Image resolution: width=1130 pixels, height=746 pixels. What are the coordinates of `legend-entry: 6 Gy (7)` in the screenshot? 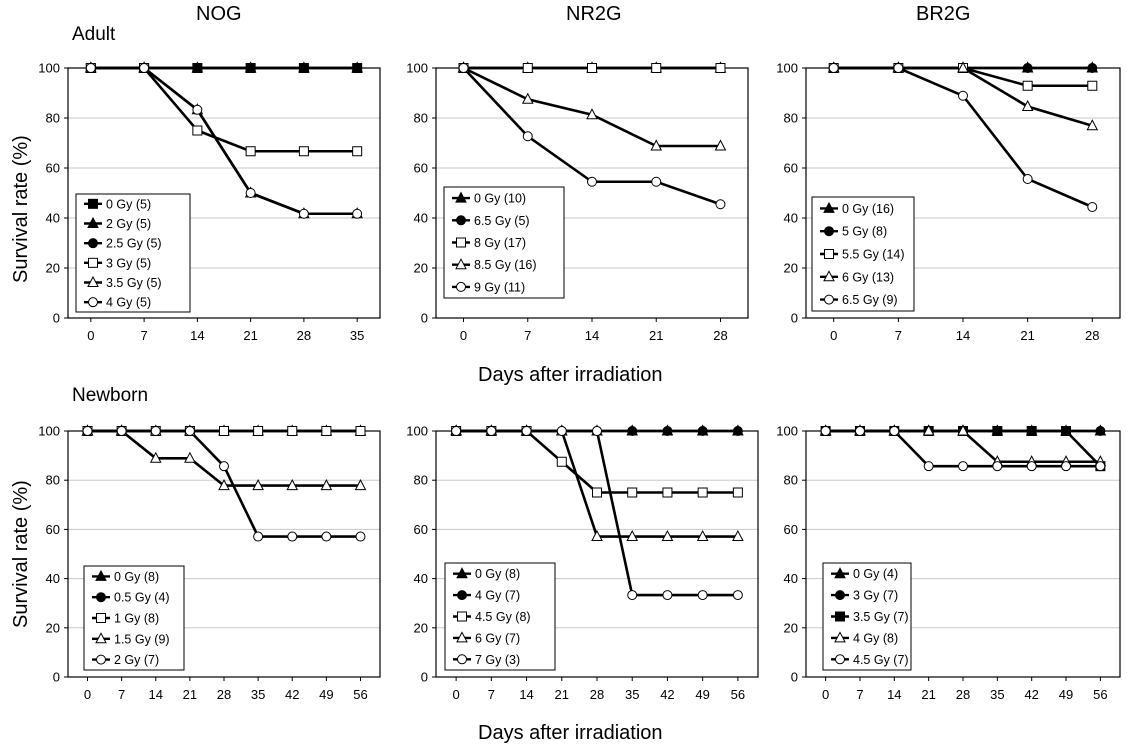 It's located at (497, 638).